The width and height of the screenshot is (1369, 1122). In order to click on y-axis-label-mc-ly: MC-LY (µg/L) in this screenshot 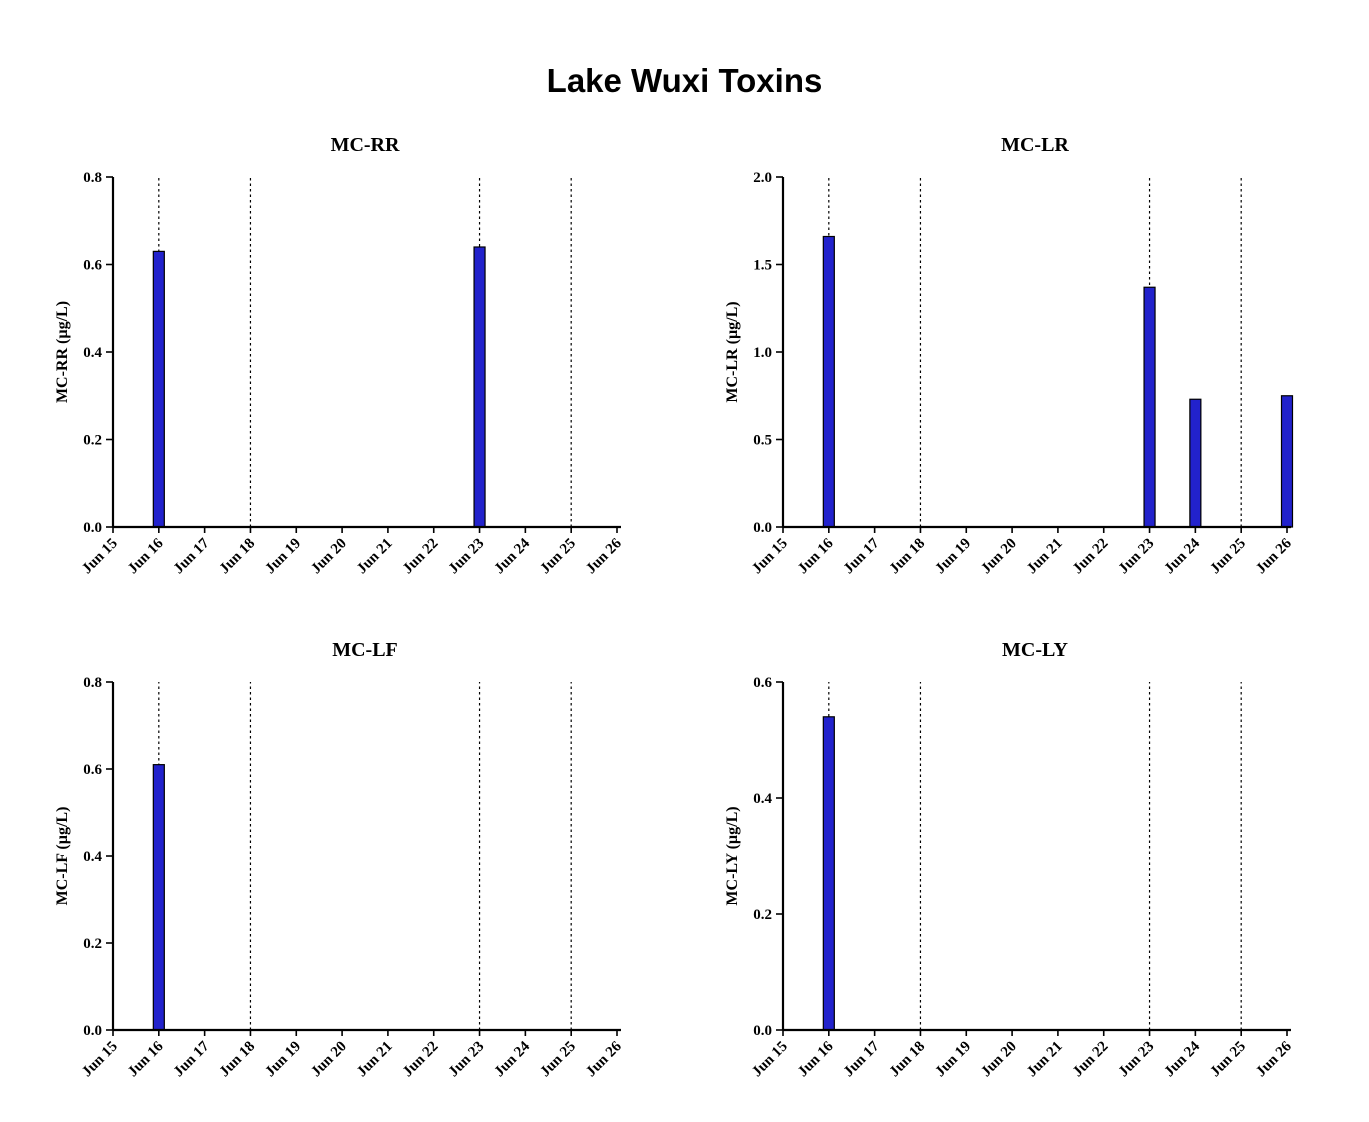, I will do `click(732, 855)`.